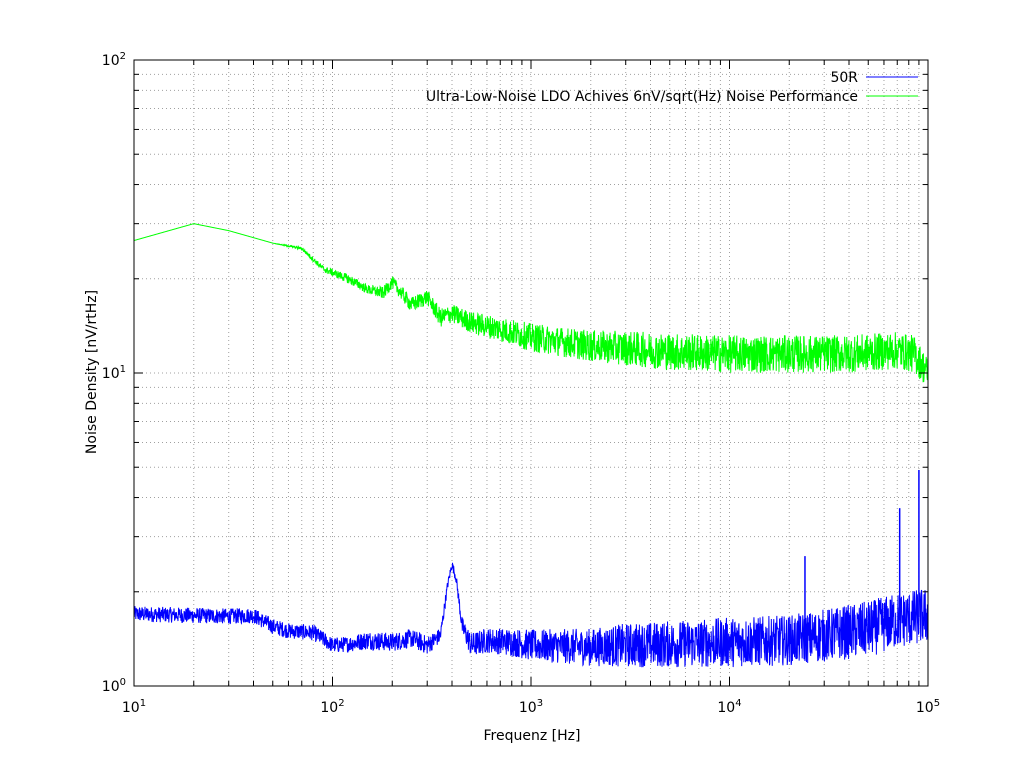 The image size is (1024, 768). I want to click on x-axis-label: Frequenz [Hz], so click(532, 736).